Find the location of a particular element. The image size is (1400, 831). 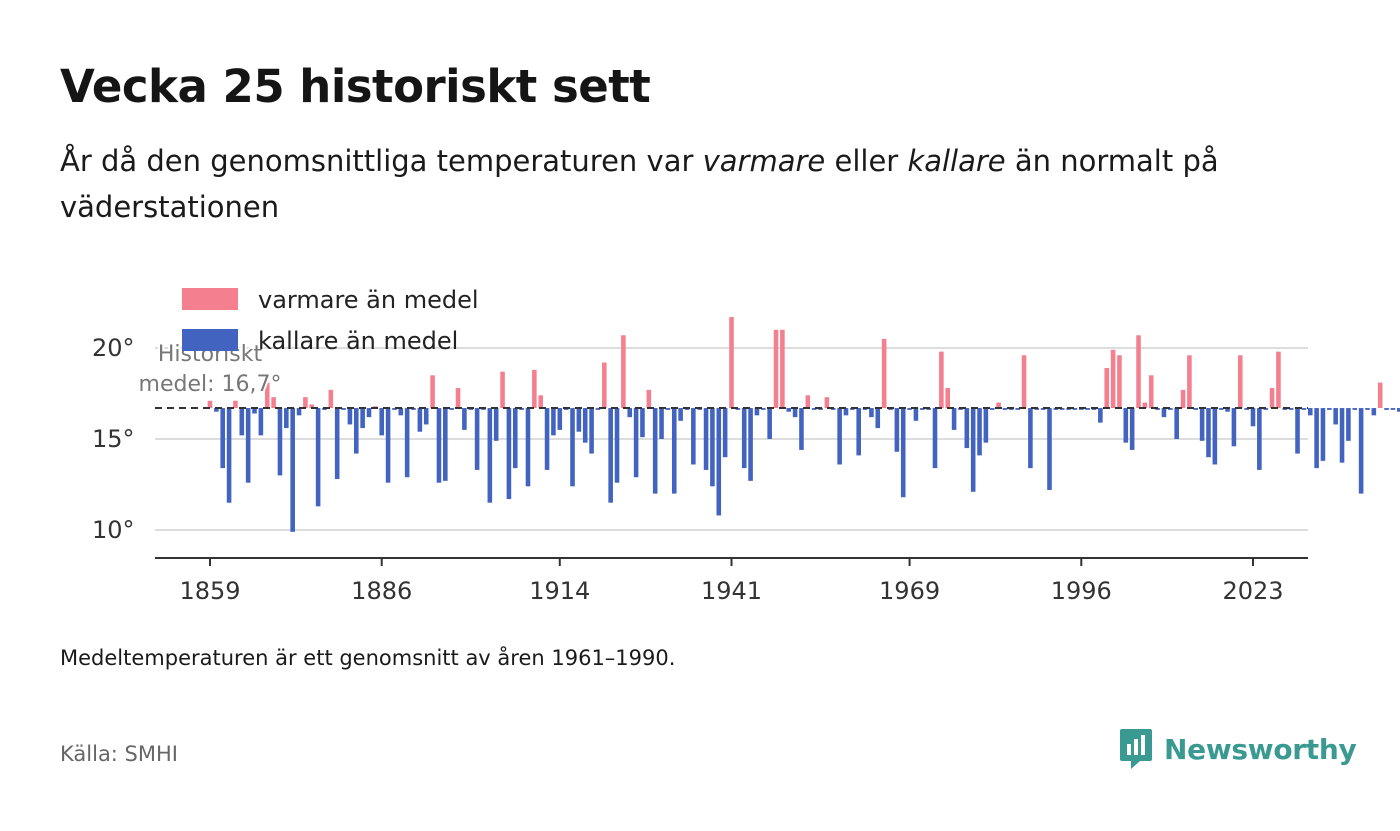

brand-name: Newsworthy is located at coordinates (1260, 749).